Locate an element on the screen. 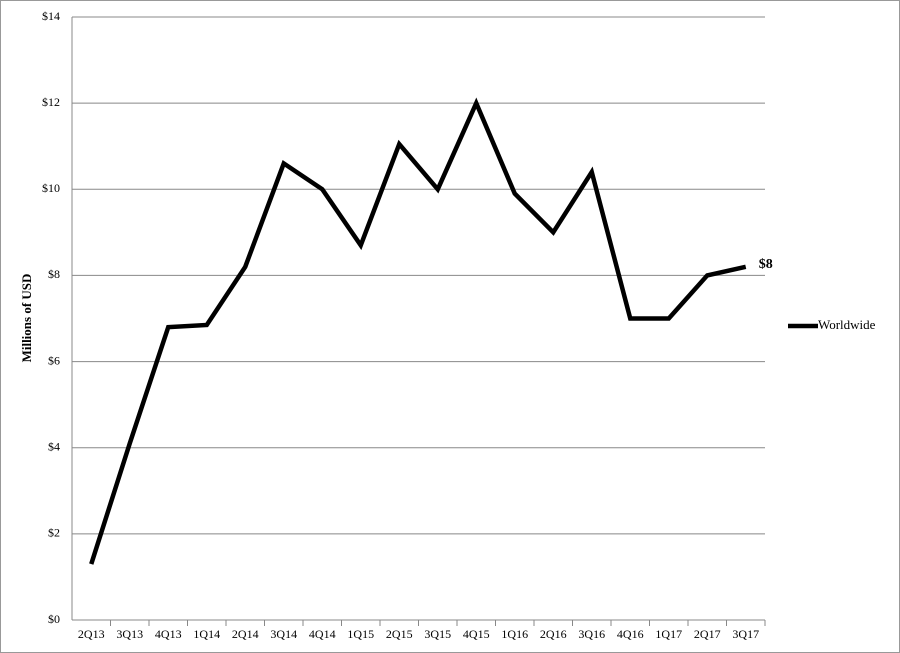 The image size is (900, 653). x-tick-label: 4Q14 is located at coordinates (322, 634).